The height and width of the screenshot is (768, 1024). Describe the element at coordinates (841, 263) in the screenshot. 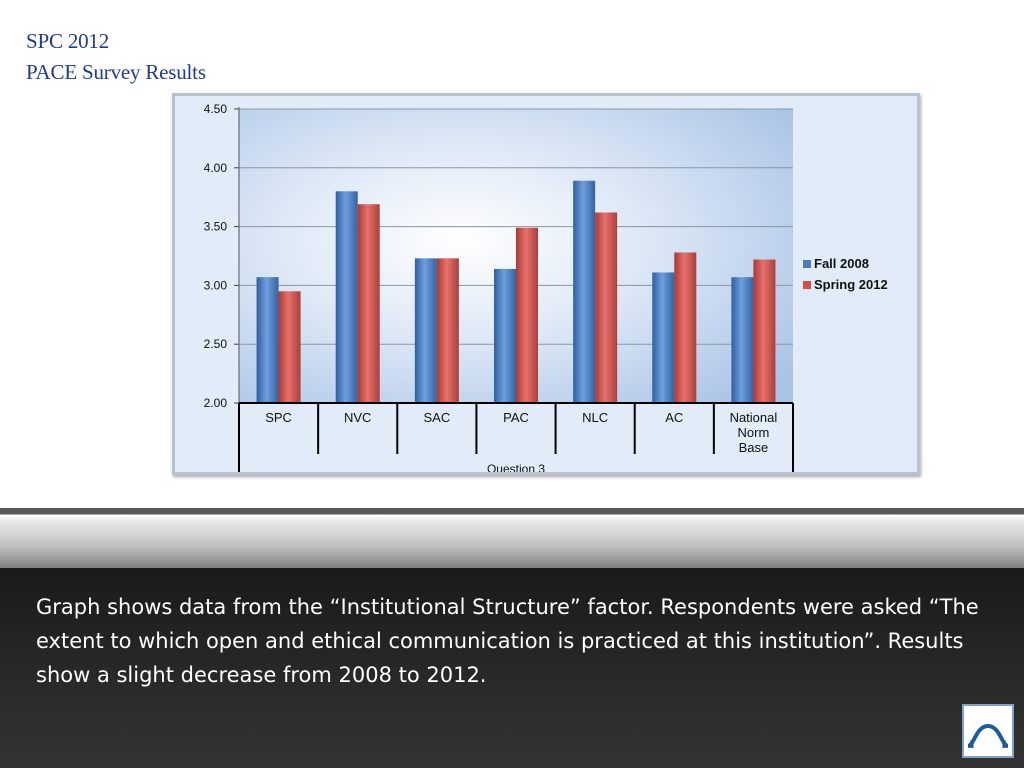

I see `legend-label: Fall 2008` at that location.